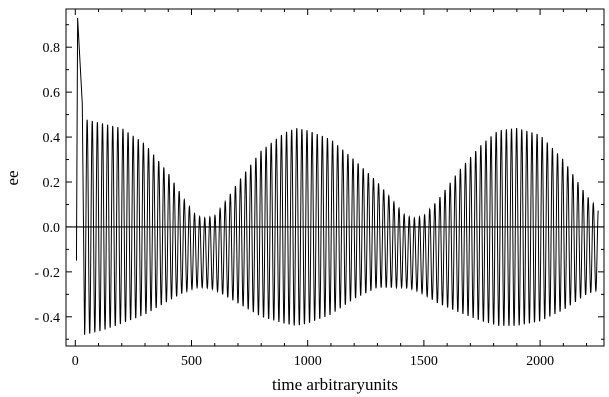  What do you see at coordinates (52, 228) in the screenshot?
I see `y-tick-label: 0.0` at bounding box center [52, 228].